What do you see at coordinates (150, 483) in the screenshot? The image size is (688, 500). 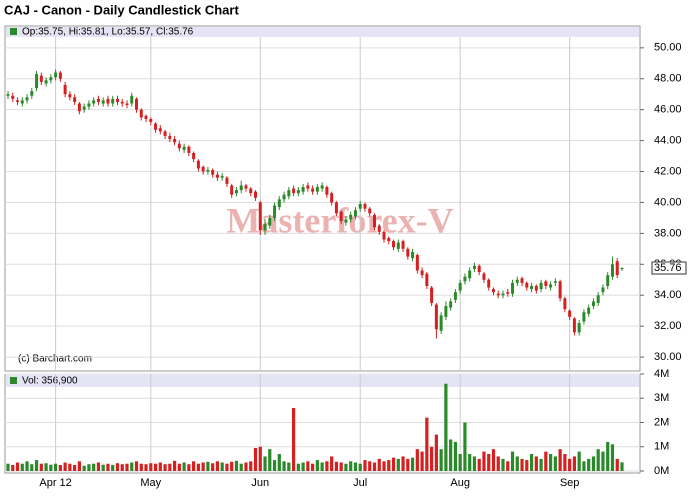 I see `x-tick-label: May` at bounding box center [150, 483].